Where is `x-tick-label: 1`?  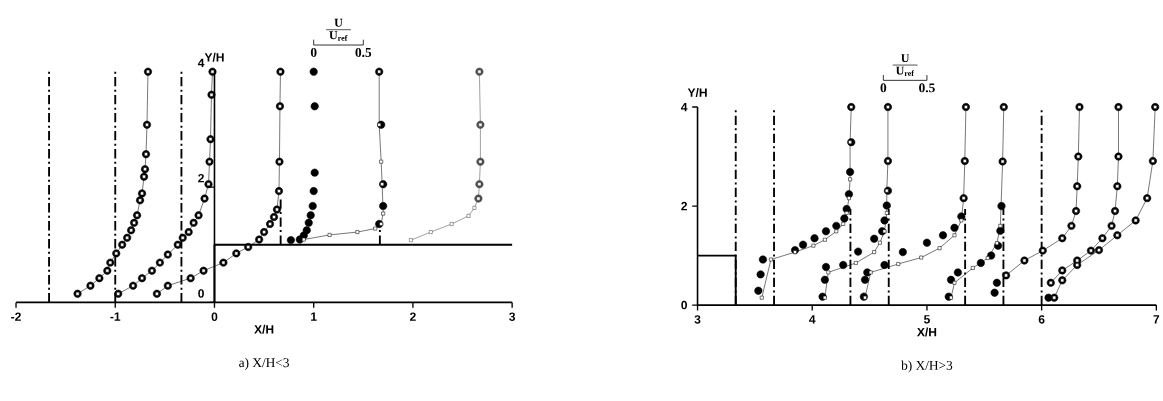 x-tick-label: 1 is located at coordinates (314, 316).